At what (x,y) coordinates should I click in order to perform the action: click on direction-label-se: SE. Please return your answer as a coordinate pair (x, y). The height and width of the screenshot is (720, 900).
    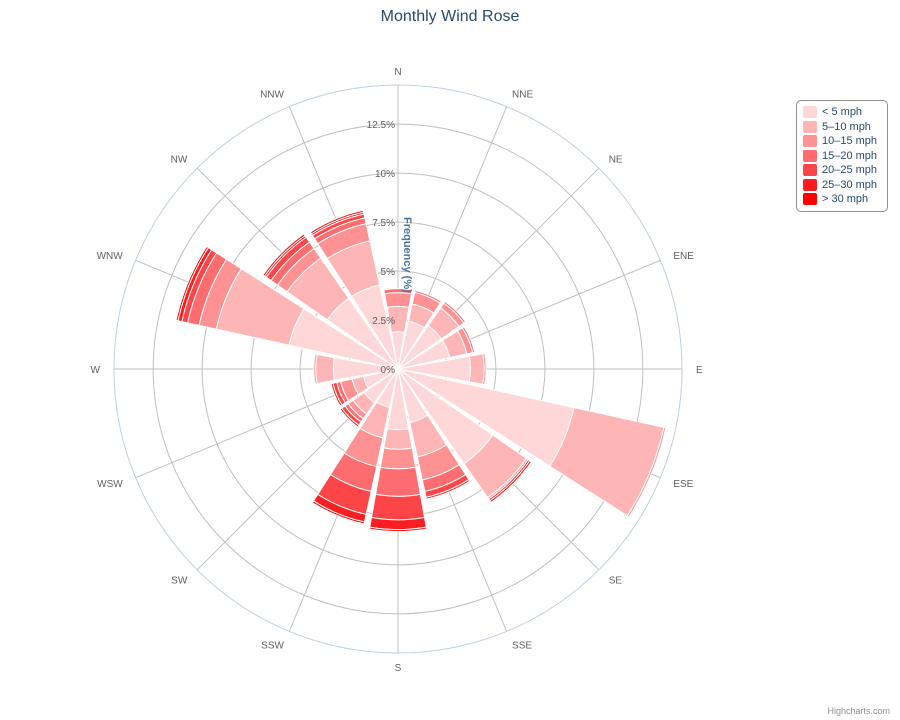
    Looking at the image, I should click on (616, 581).